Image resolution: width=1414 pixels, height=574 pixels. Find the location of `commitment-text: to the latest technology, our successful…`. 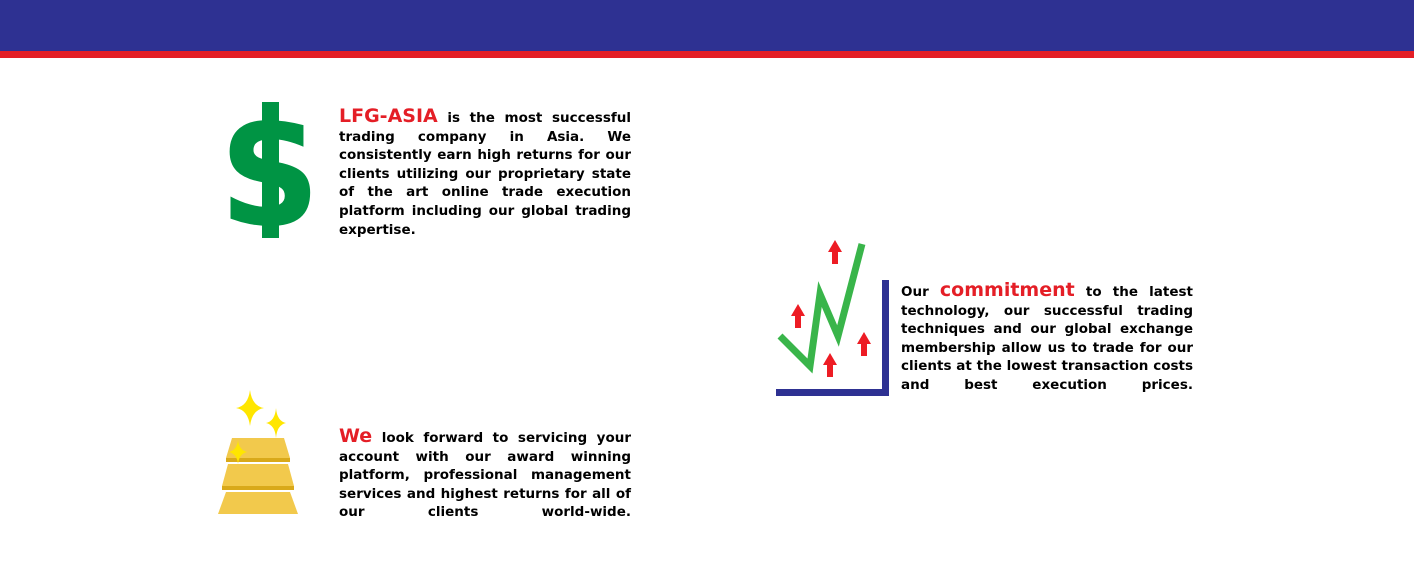

commitment-text: to the latest technology, our successful… is located at coordinates (1047, 338).